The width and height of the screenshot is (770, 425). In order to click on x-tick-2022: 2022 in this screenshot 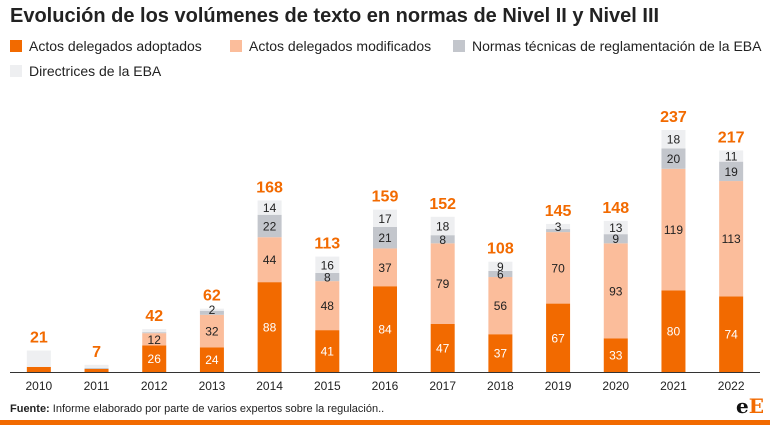, I will do `click(731, 386)`.